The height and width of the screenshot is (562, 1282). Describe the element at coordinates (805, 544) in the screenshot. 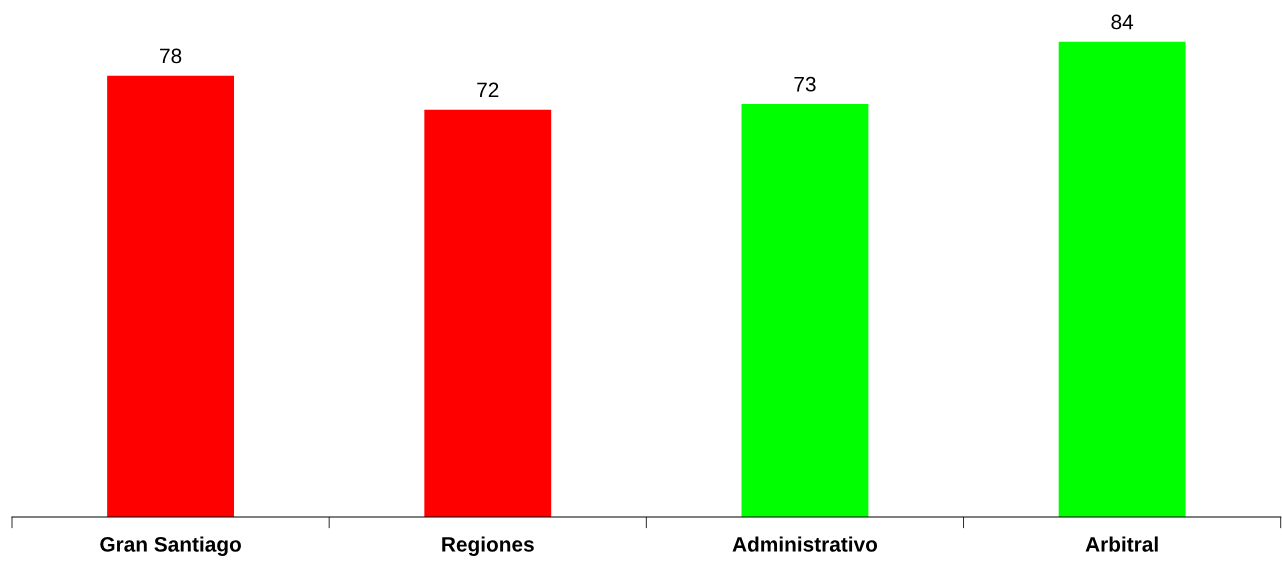

I see `x-tick-label: Administrativo` at that location.